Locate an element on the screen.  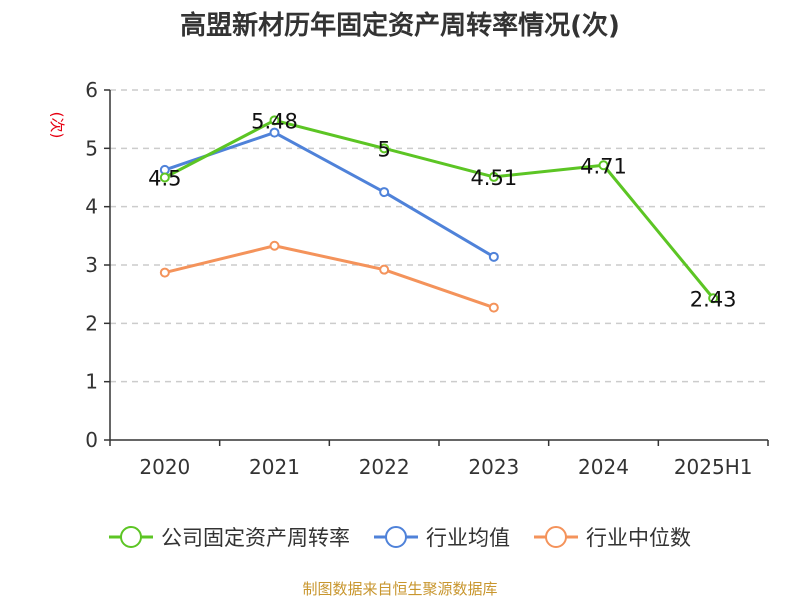
legend-label: 行业中位数 is located at coordinates (638, 538).